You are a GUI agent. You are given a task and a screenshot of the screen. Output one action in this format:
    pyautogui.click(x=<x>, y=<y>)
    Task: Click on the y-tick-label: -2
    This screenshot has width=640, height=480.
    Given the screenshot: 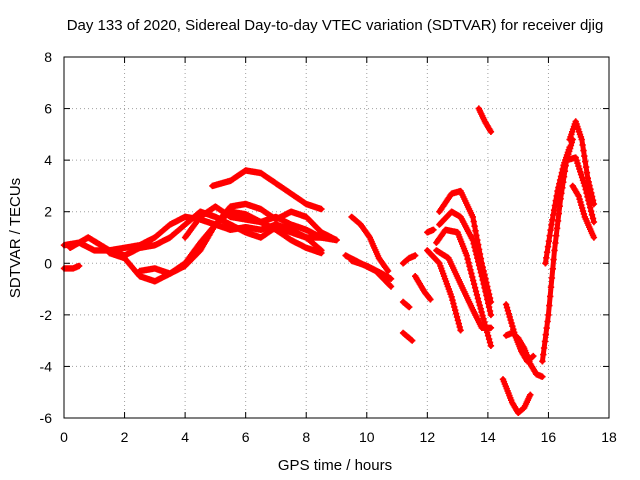 What is the action you would take?
    pyautogui.click(x=46, y=315)
    